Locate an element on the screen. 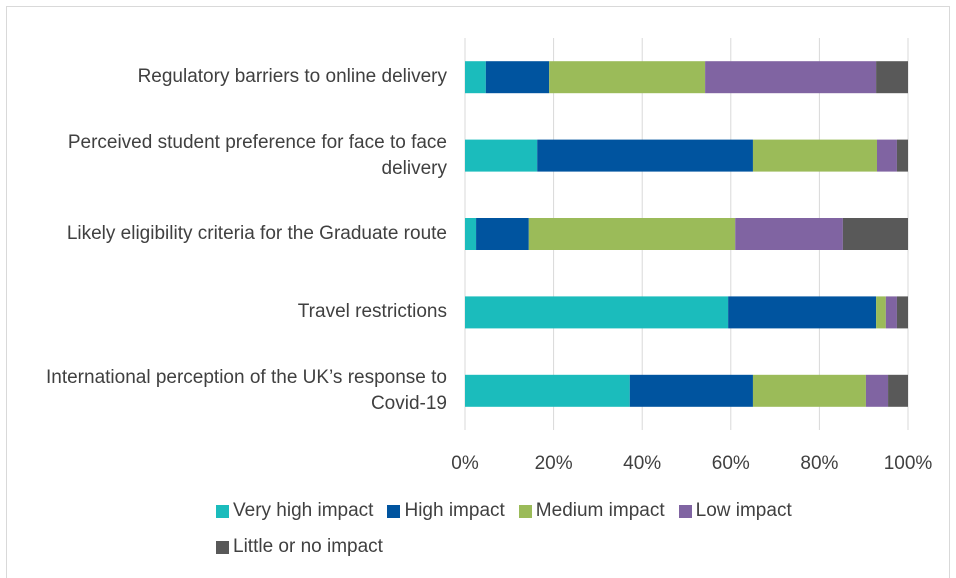  legend-label: Medium impact is located at coordinates (600, 510).